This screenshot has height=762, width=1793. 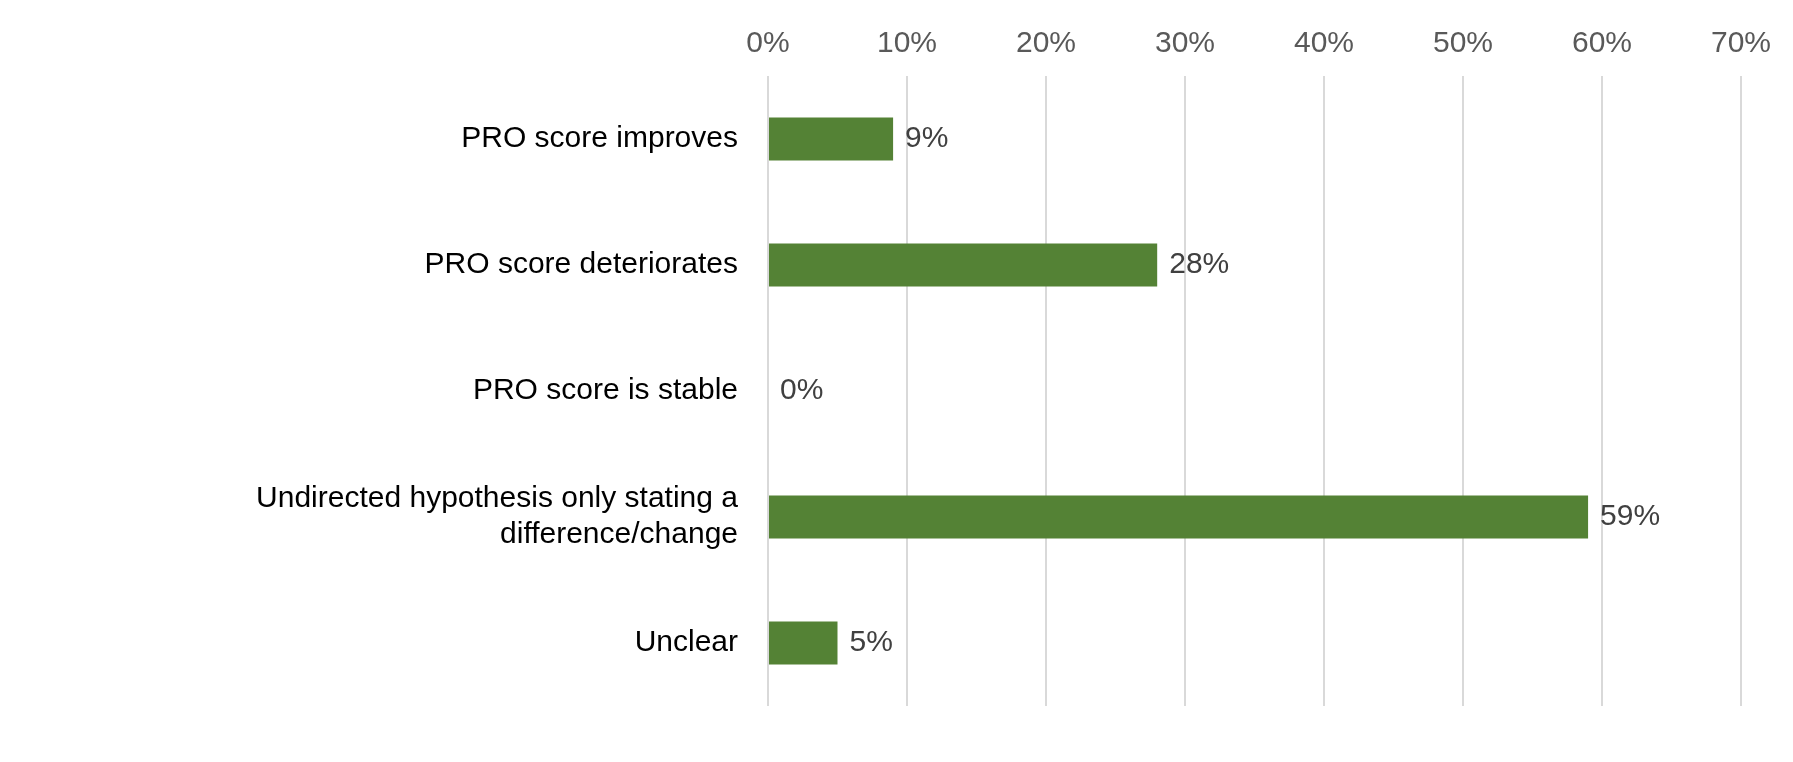 What do you see at coordinates (605, 389) in the screenshot?
I see `y-tick-label: PRO score is stable` at bounding box center [605, 389].